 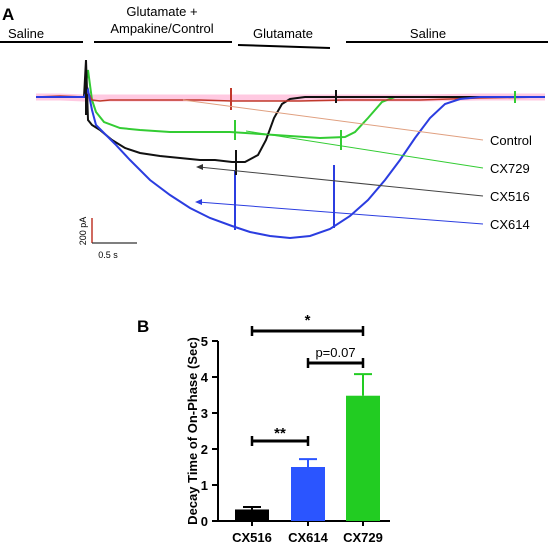 I want to click on trace-label-cx516: CX516, so click(x=510, y=196).